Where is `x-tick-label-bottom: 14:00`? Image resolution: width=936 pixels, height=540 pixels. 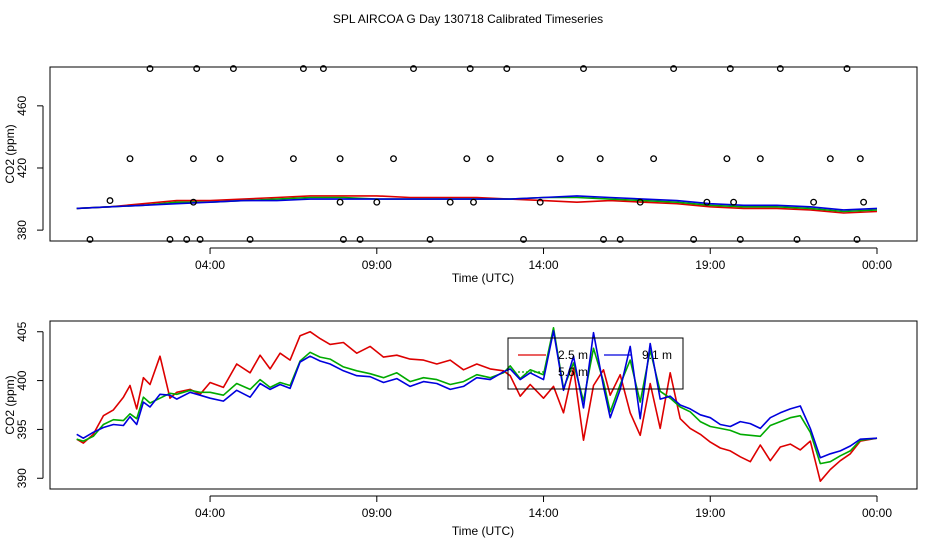
x-tick-label-bottom: 14:00 is located at coordinates (544, 513).